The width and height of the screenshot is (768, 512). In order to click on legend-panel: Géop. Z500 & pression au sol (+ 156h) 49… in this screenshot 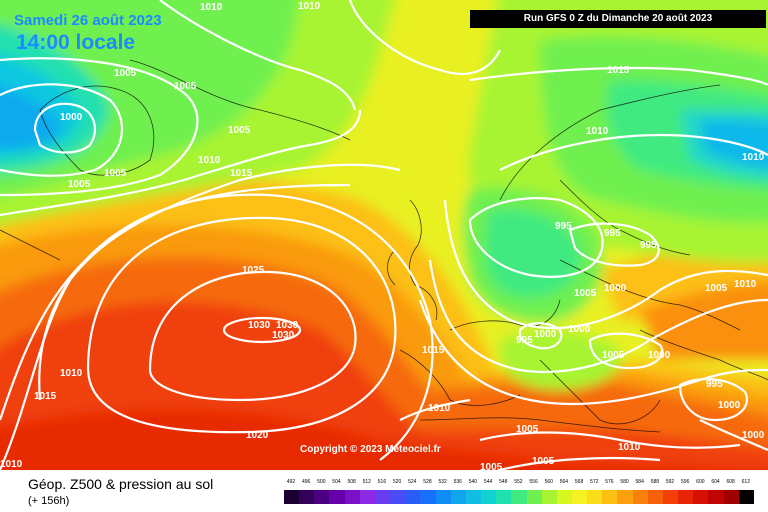, I will do `click(384, 491)`.